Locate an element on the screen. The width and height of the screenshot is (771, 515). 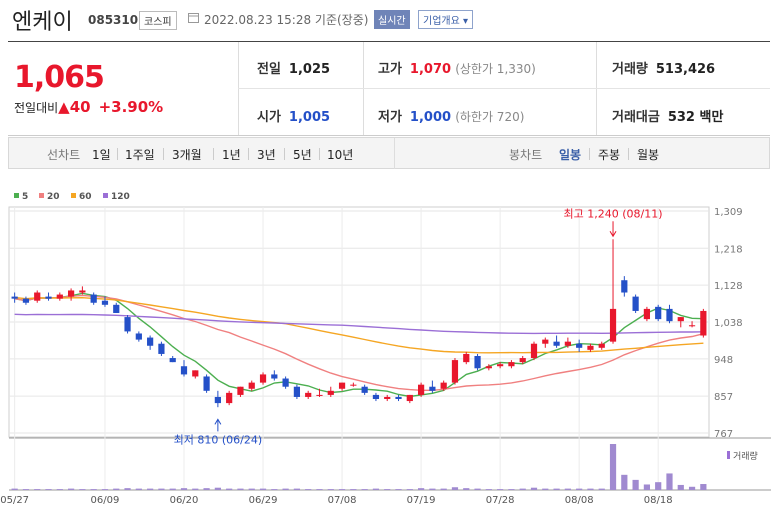
x-tick-label: 07/08 is located at coordinates (342, 500).